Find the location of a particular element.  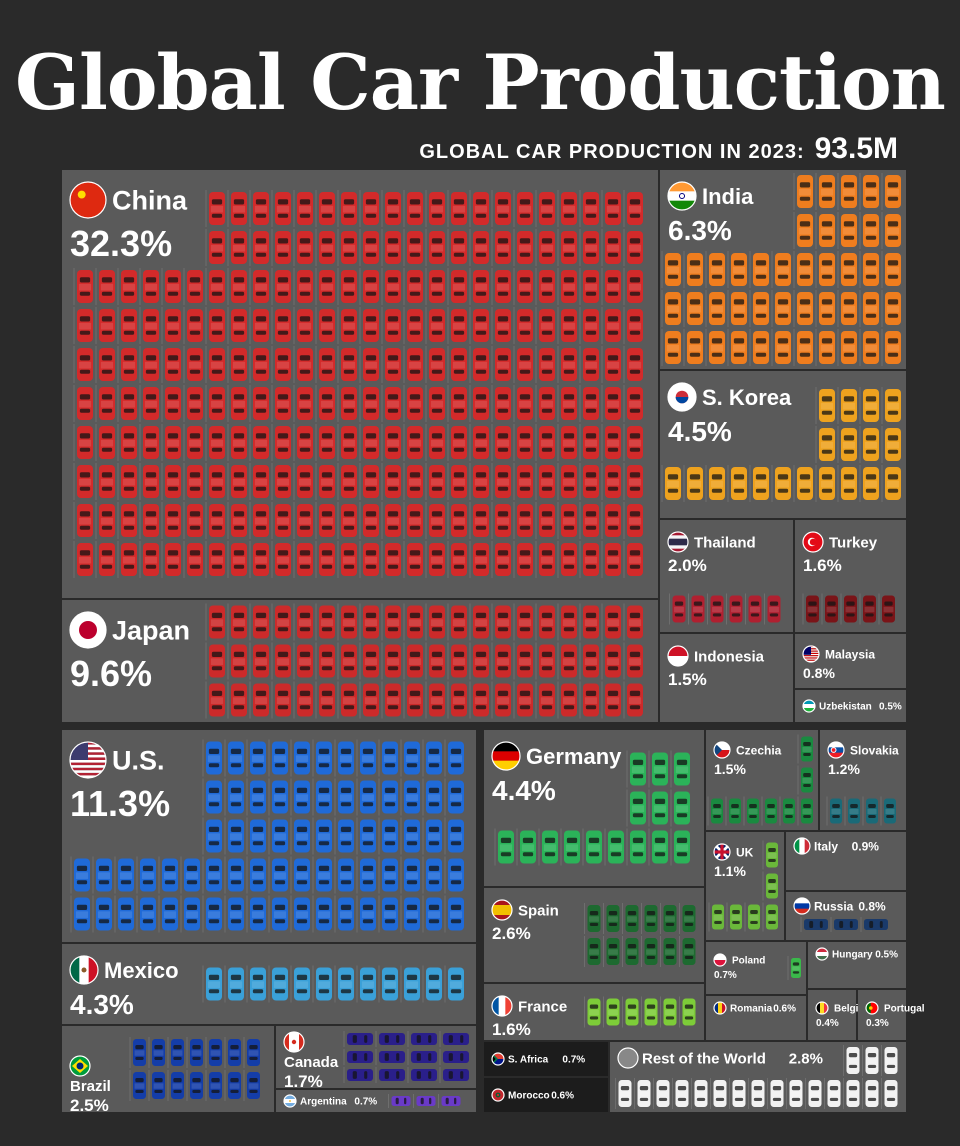

country-name: Slovakia is located at coordinates (874, 750).